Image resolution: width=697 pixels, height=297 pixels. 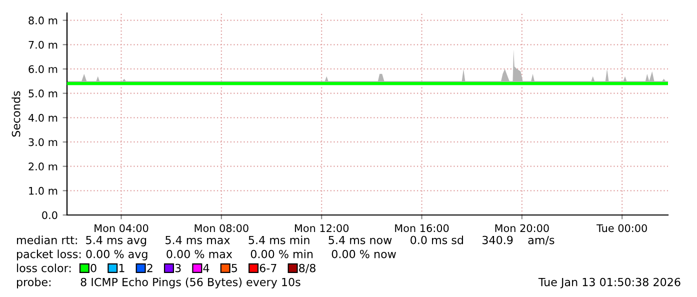 I want to click on y-tick-label: 1.0 m, so click(x=43, y=190).